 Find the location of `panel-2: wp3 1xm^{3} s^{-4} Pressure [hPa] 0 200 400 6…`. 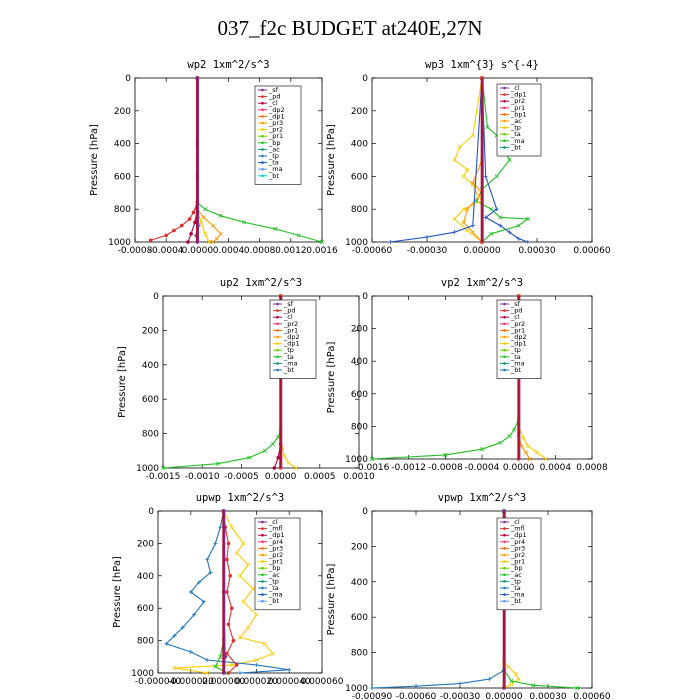

panel-2: wp3 1xm^{3} s^{-4} Pressure [hPa] 0 200 400 6… is located at coordinates (468, 157).